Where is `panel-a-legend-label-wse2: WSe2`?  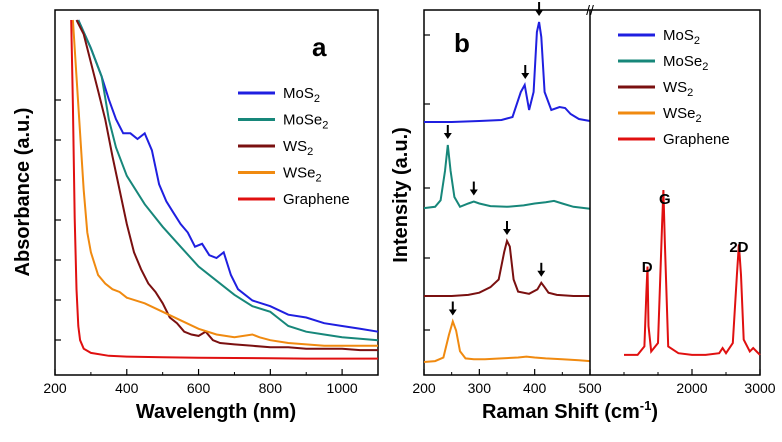
panel-a-legend-label-wse2: WSe2 is located at coordinates (302, 175).